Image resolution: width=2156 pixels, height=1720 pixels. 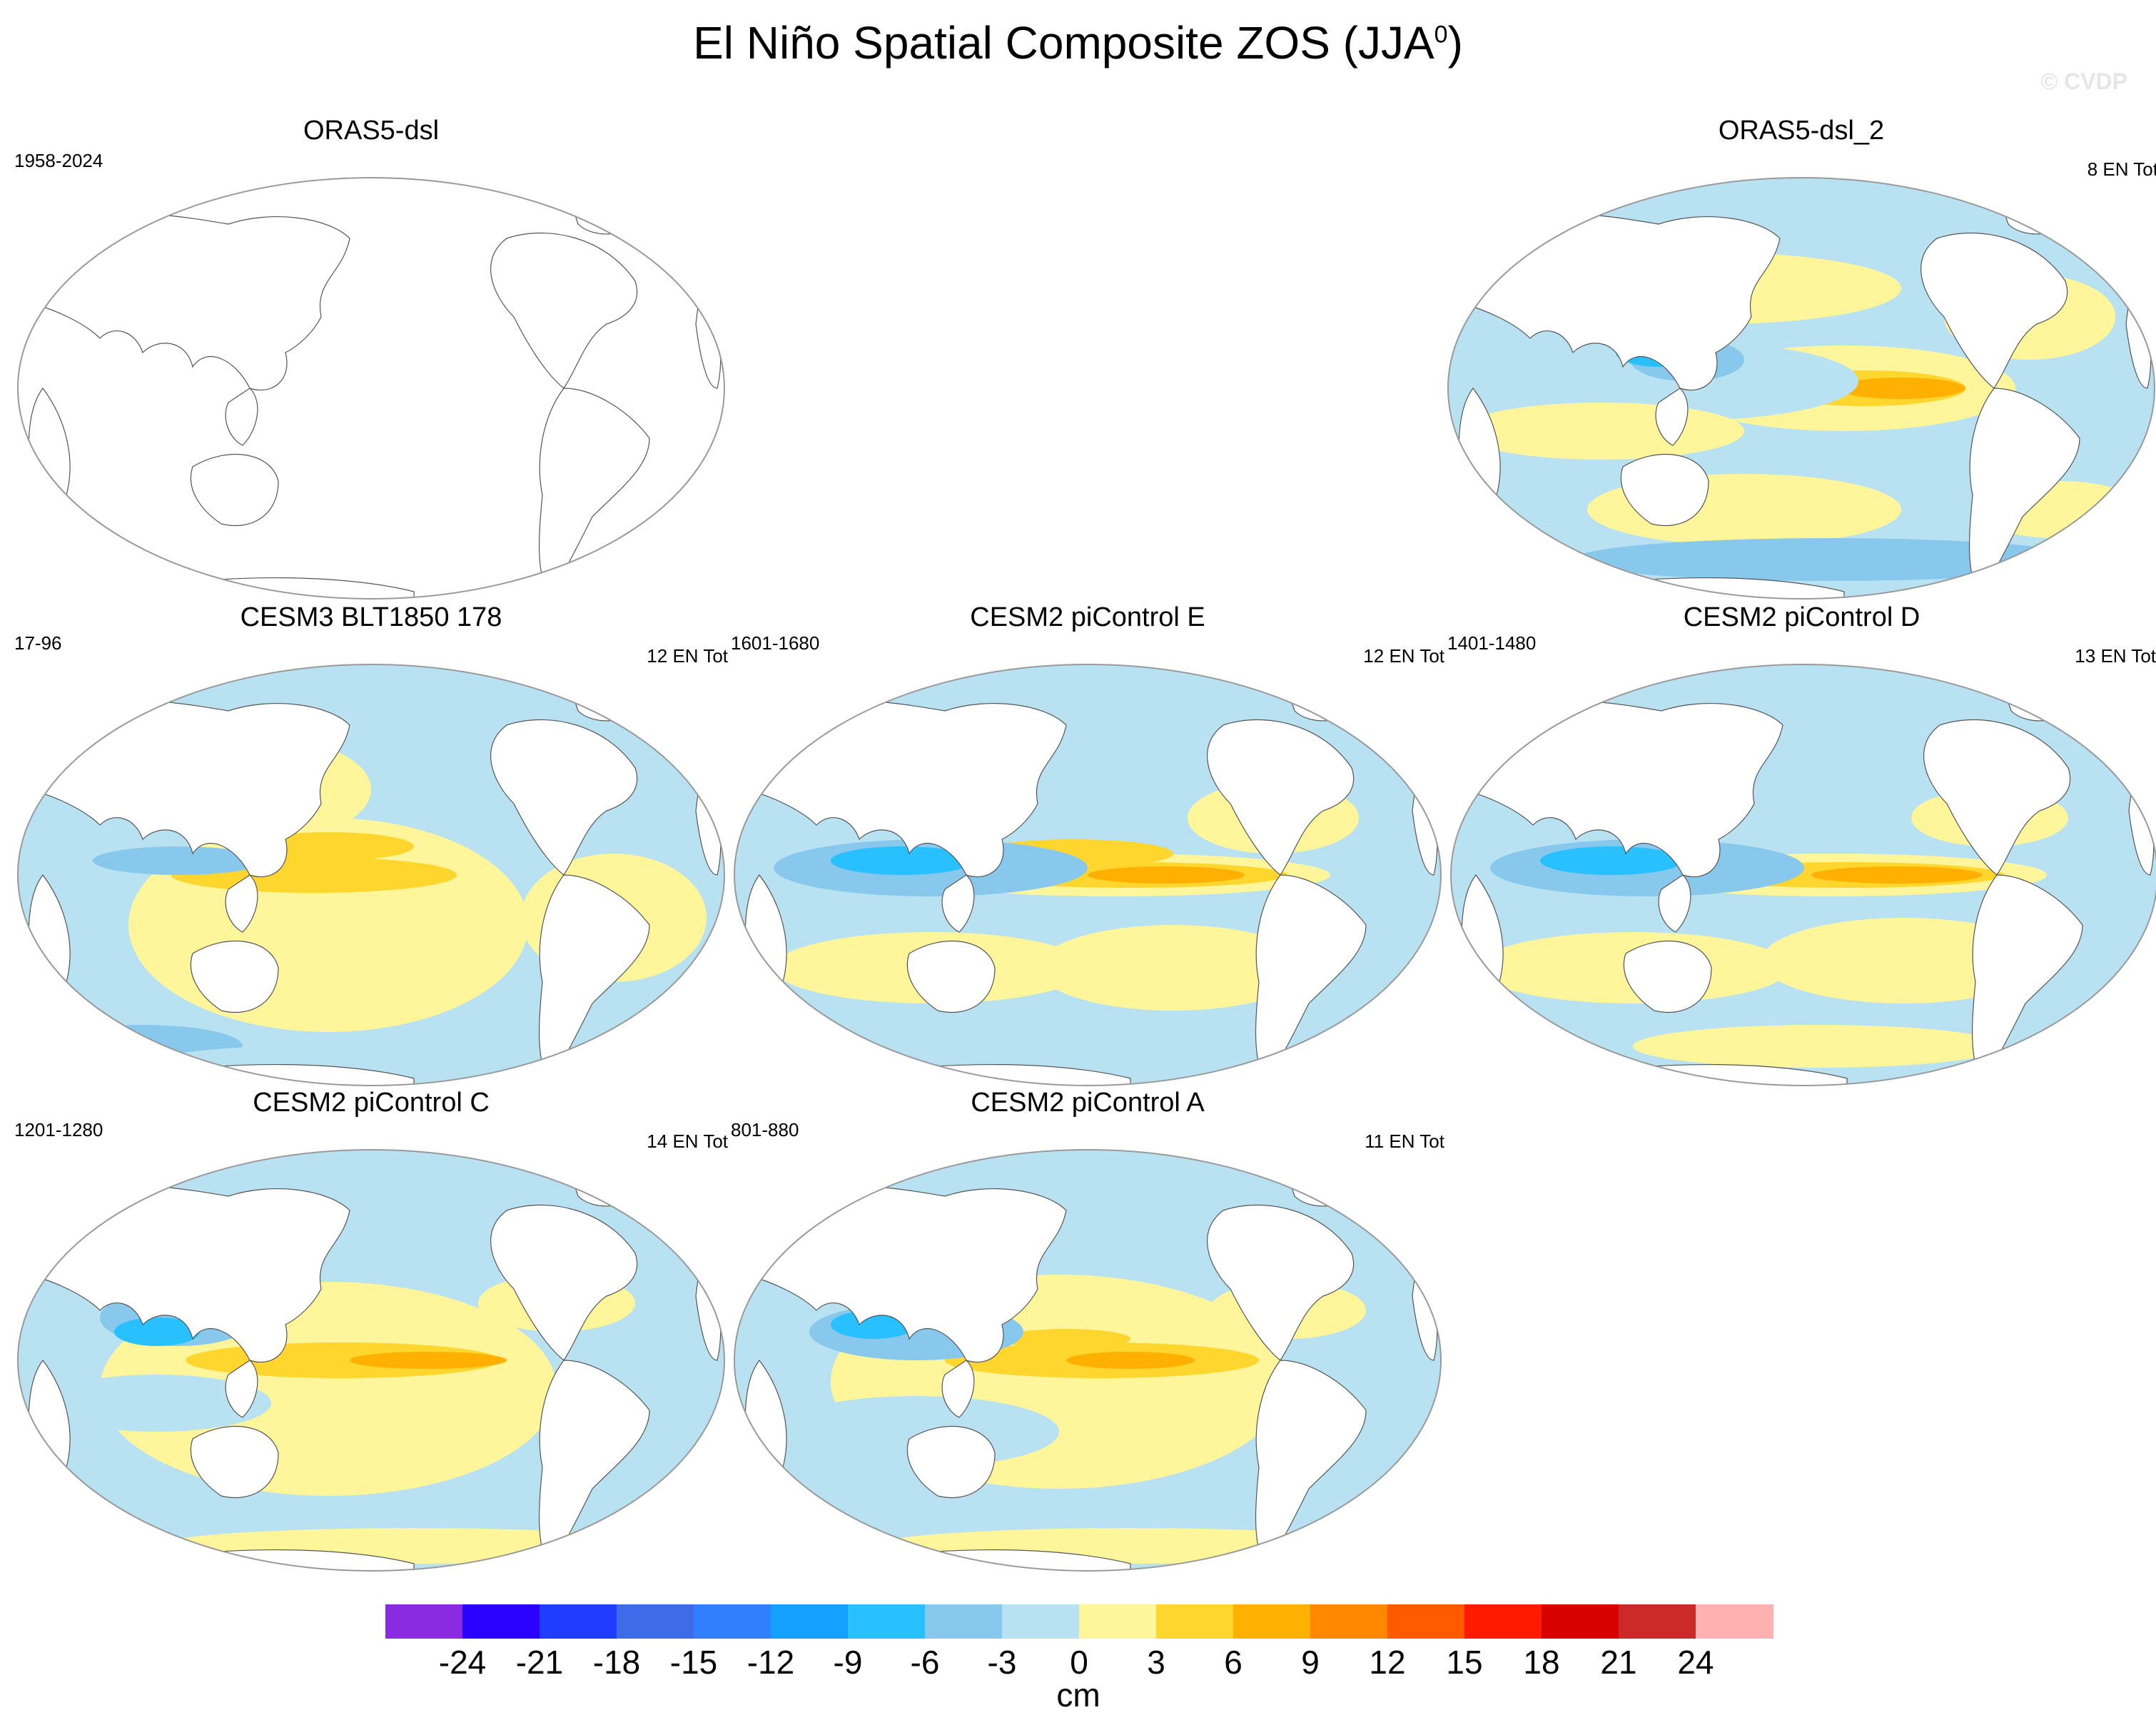 I want to click on panel-period: 1401-1480, so click(x=1492, y=643).